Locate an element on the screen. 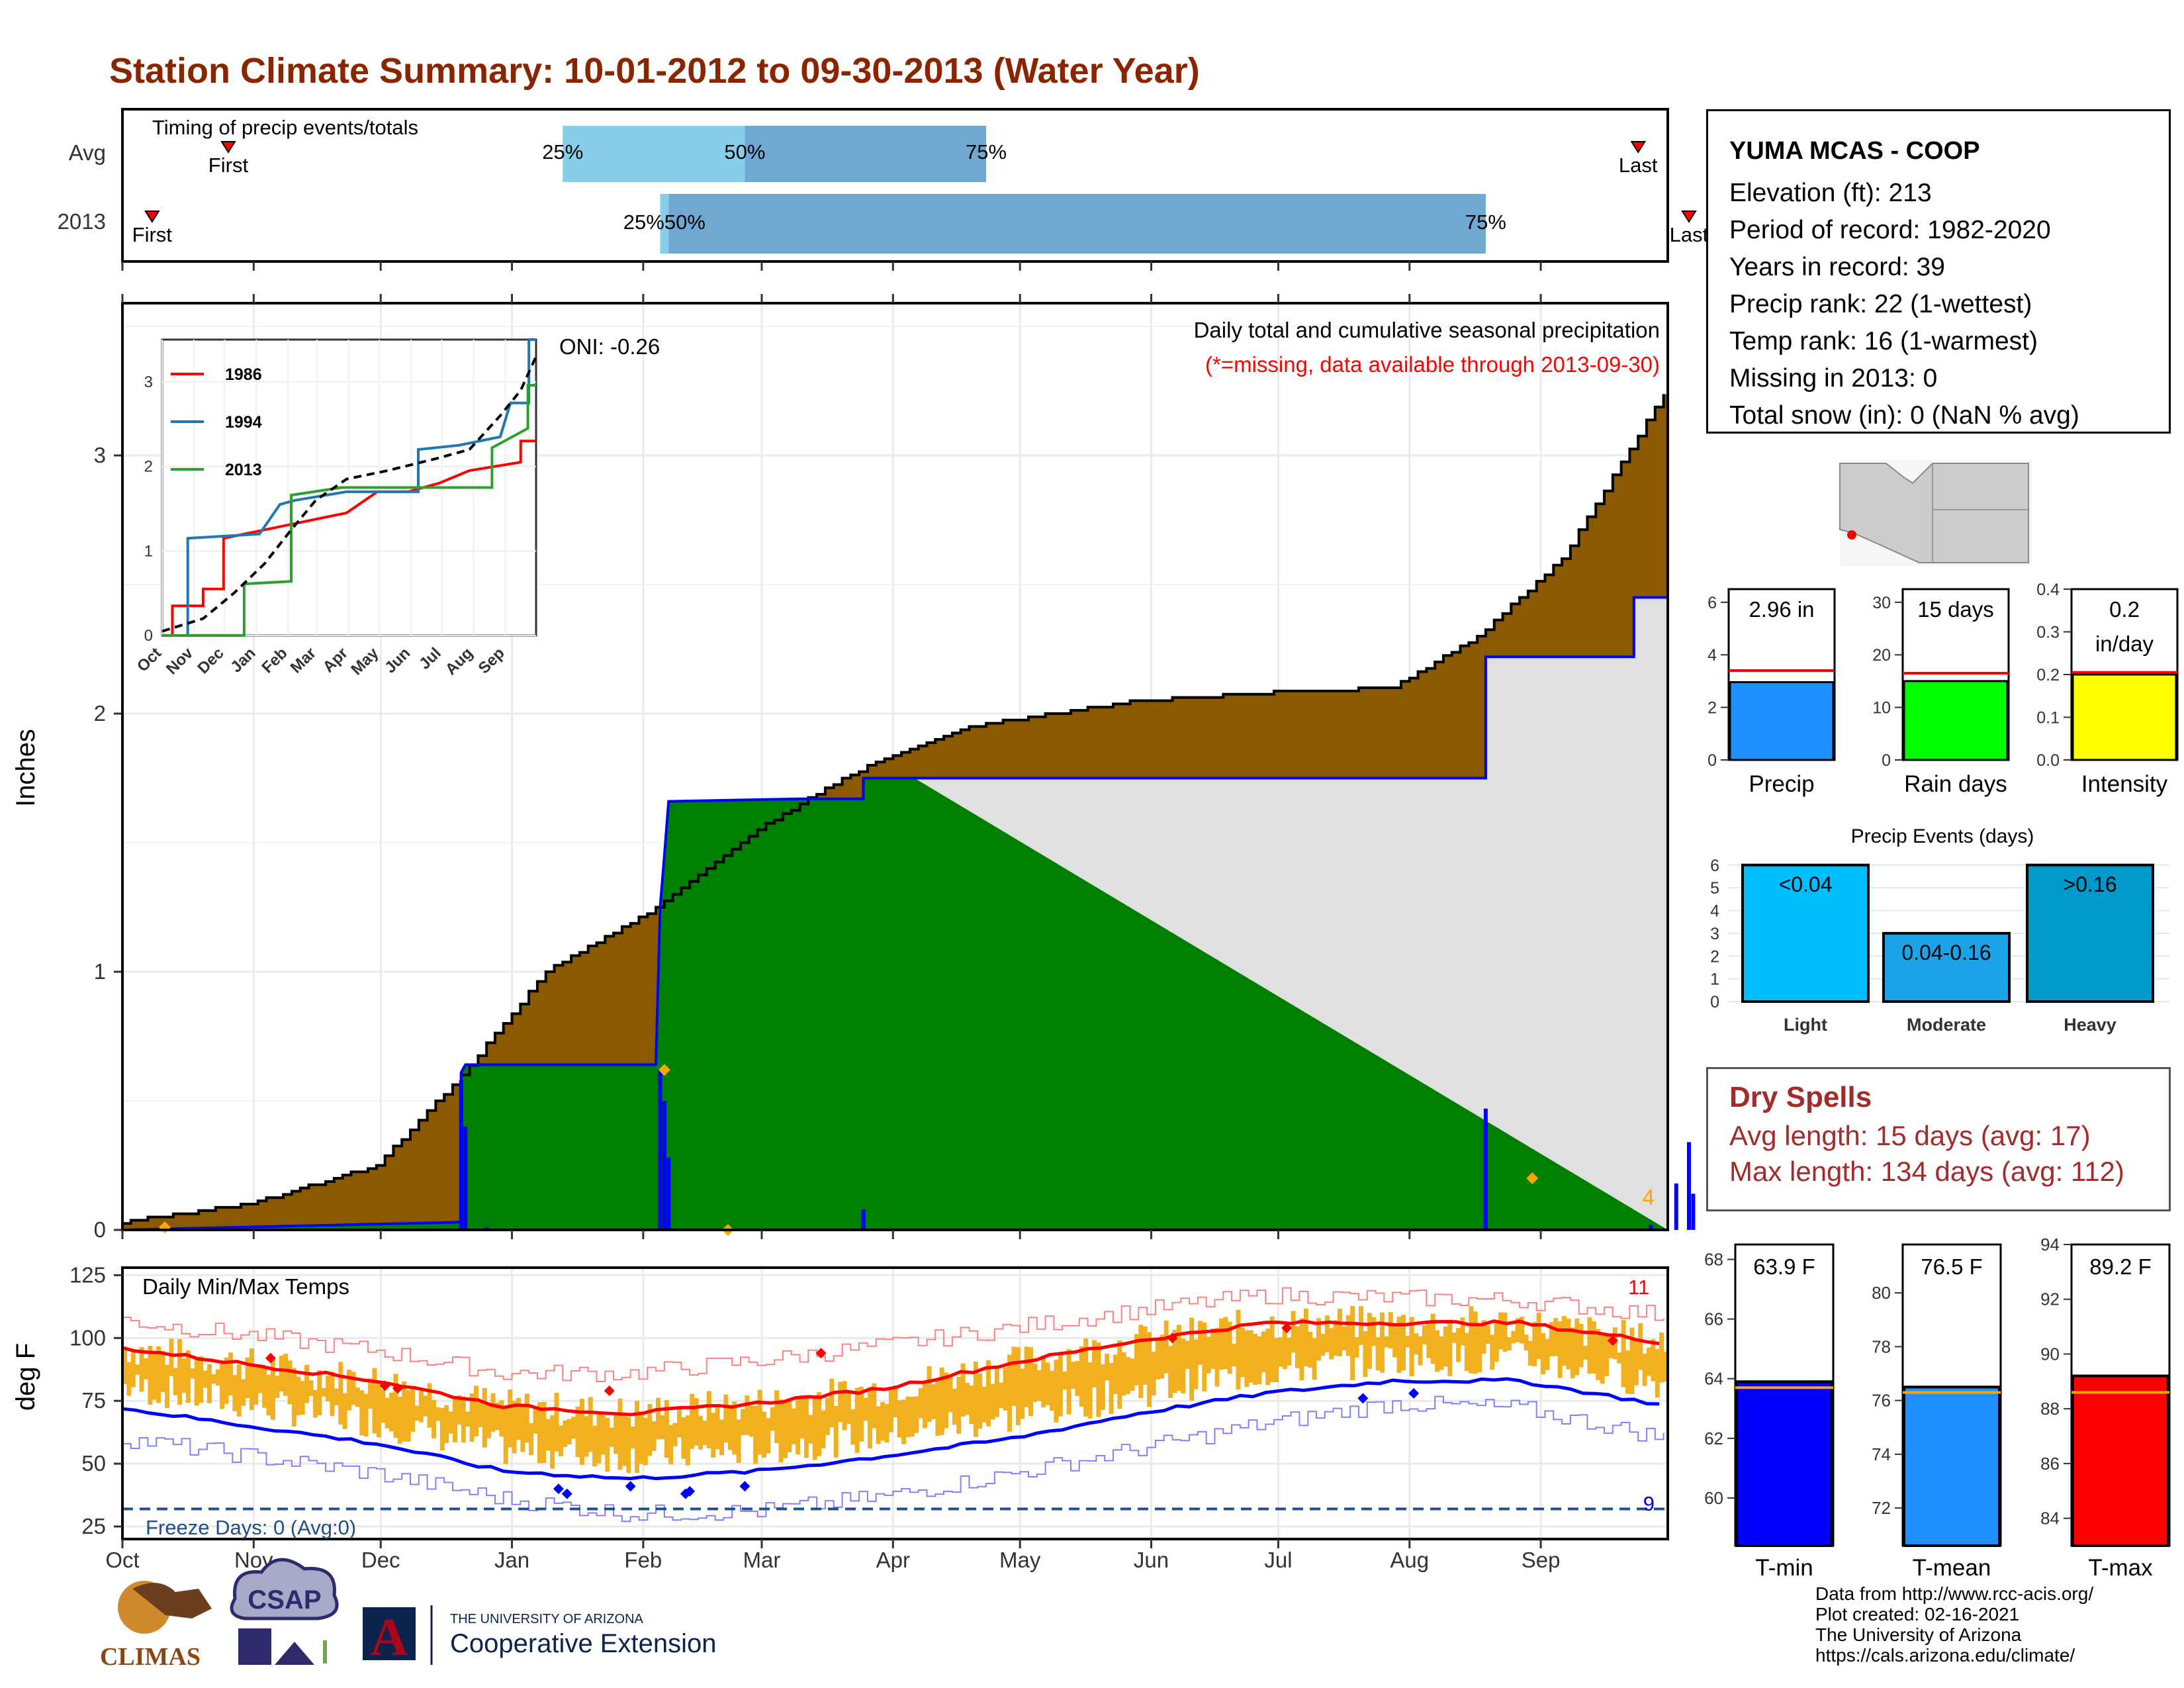  state-map is located at coordinates (1935, 513).